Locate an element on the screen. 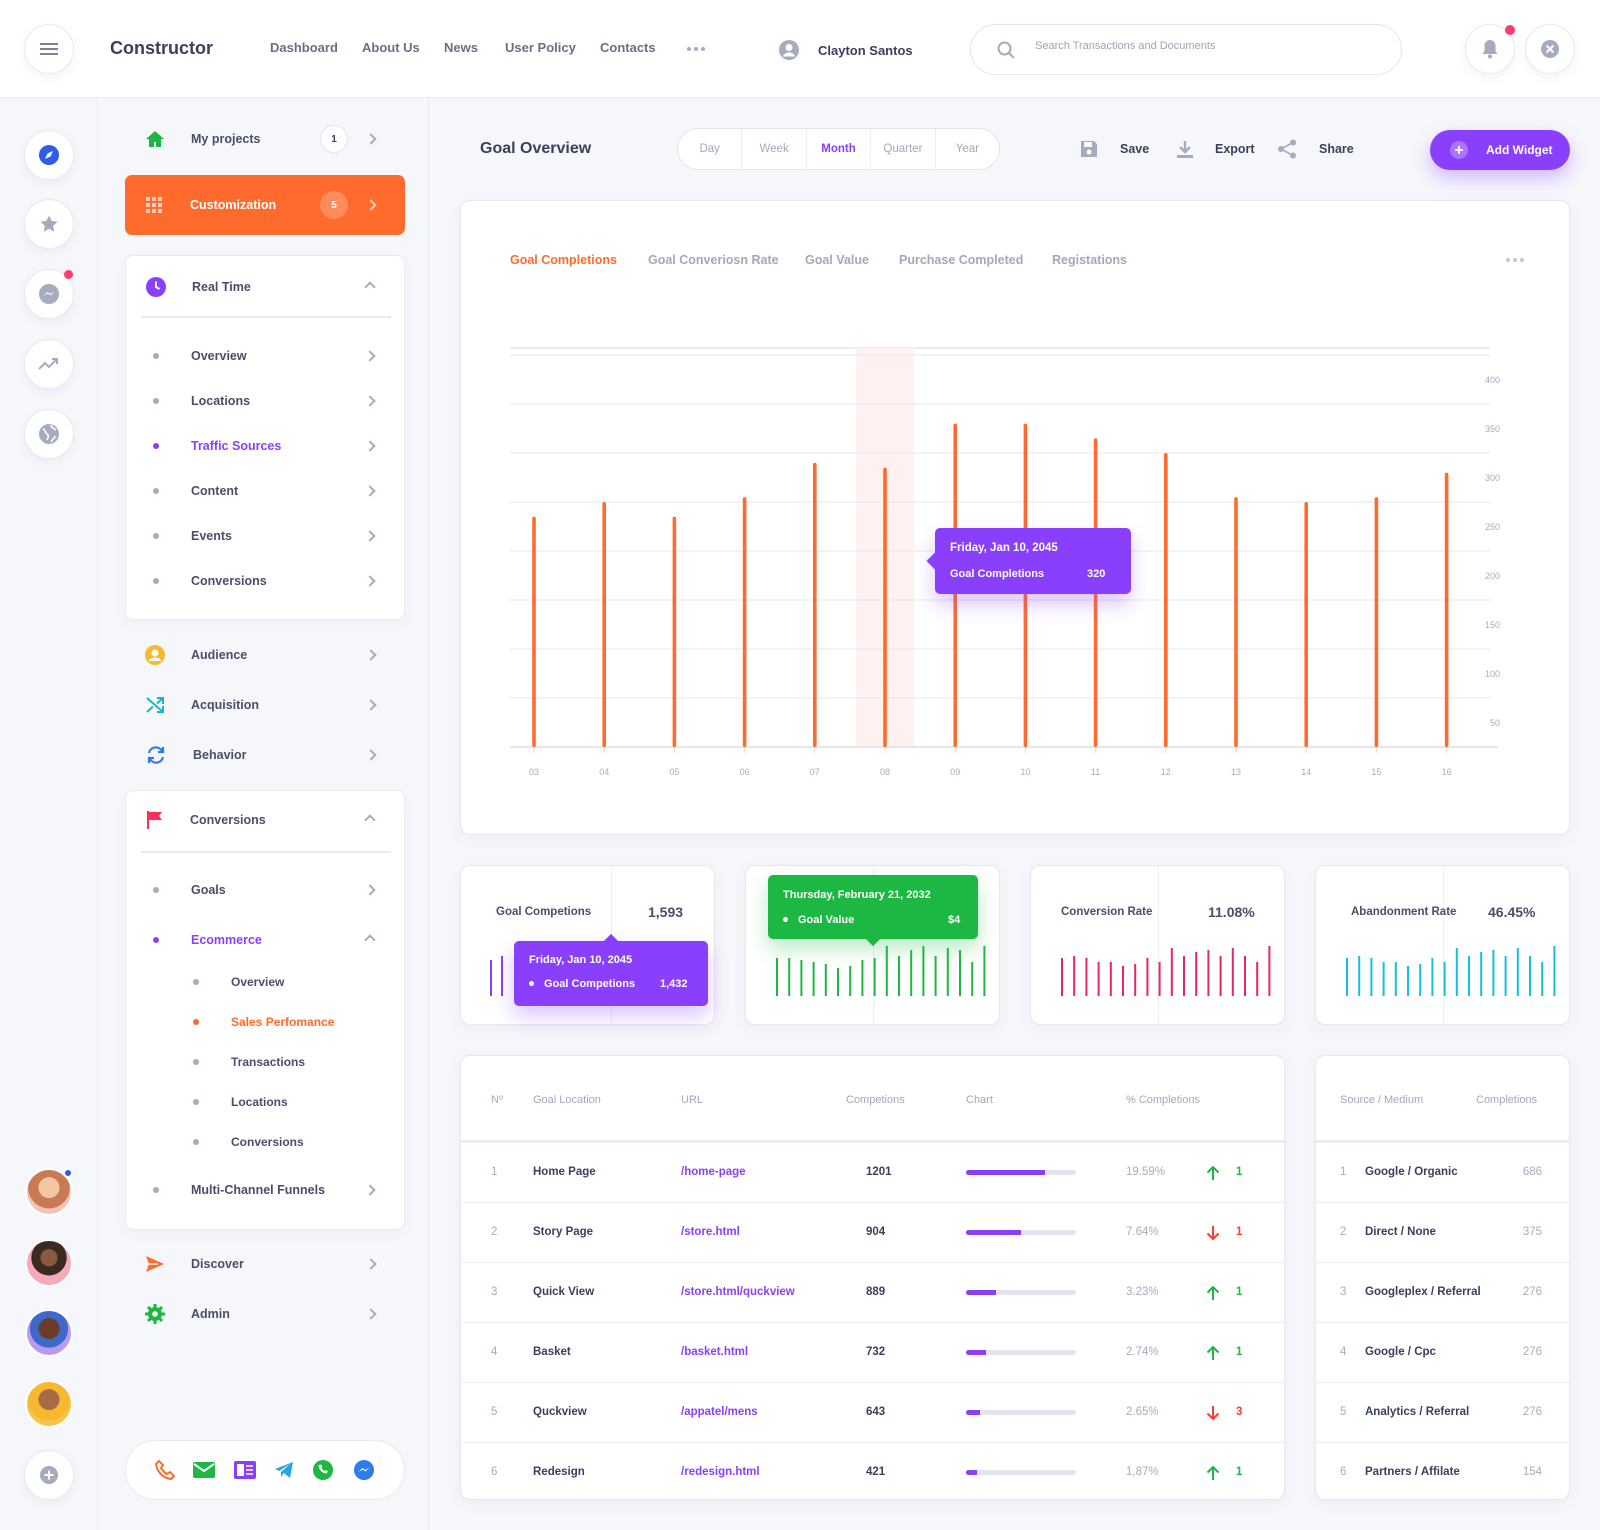 This screenshot has width=1600, height=1530. table-row: 2 Story Page/store.html 904 7.64% 1 is located at coordinates (872, 1232).